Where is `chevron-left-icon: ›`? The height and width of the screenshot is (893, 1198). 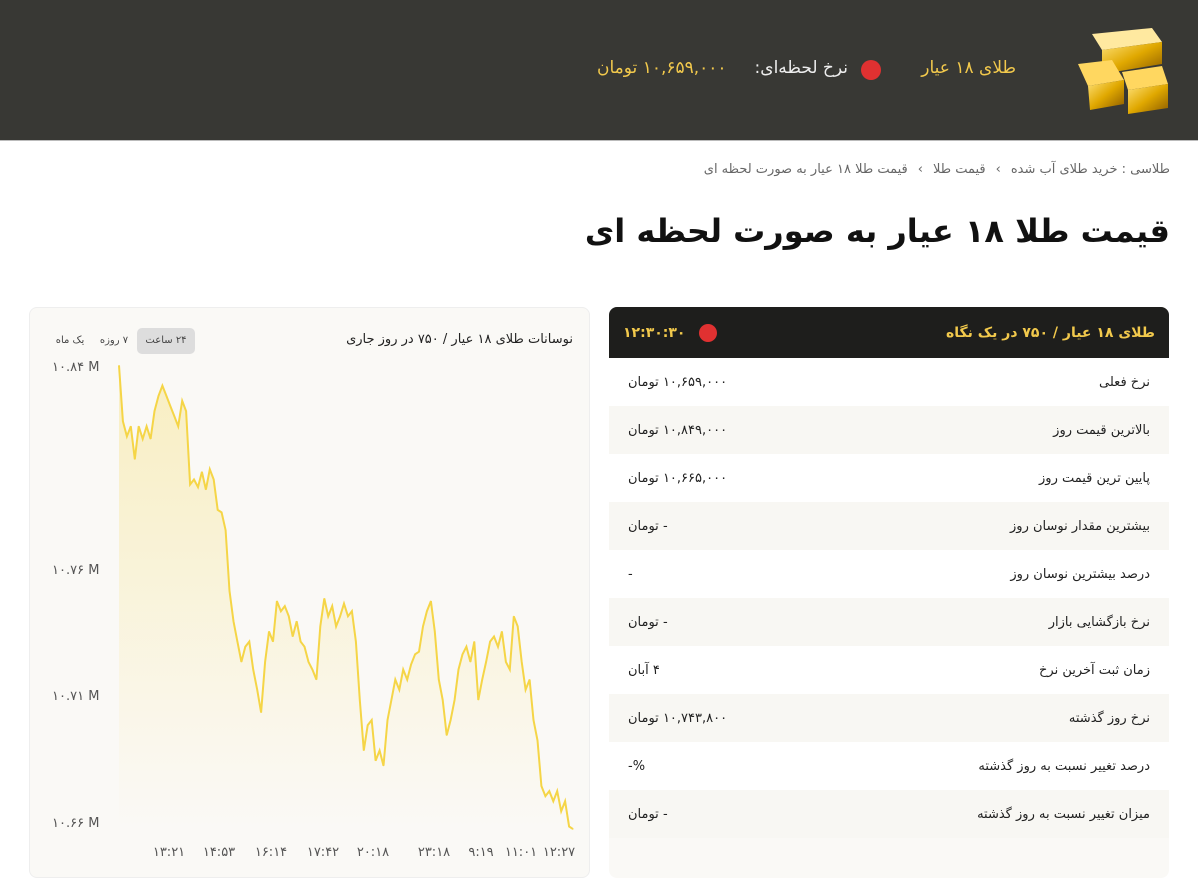
chevron-left-icon: › is located at coordinates (920, 169).